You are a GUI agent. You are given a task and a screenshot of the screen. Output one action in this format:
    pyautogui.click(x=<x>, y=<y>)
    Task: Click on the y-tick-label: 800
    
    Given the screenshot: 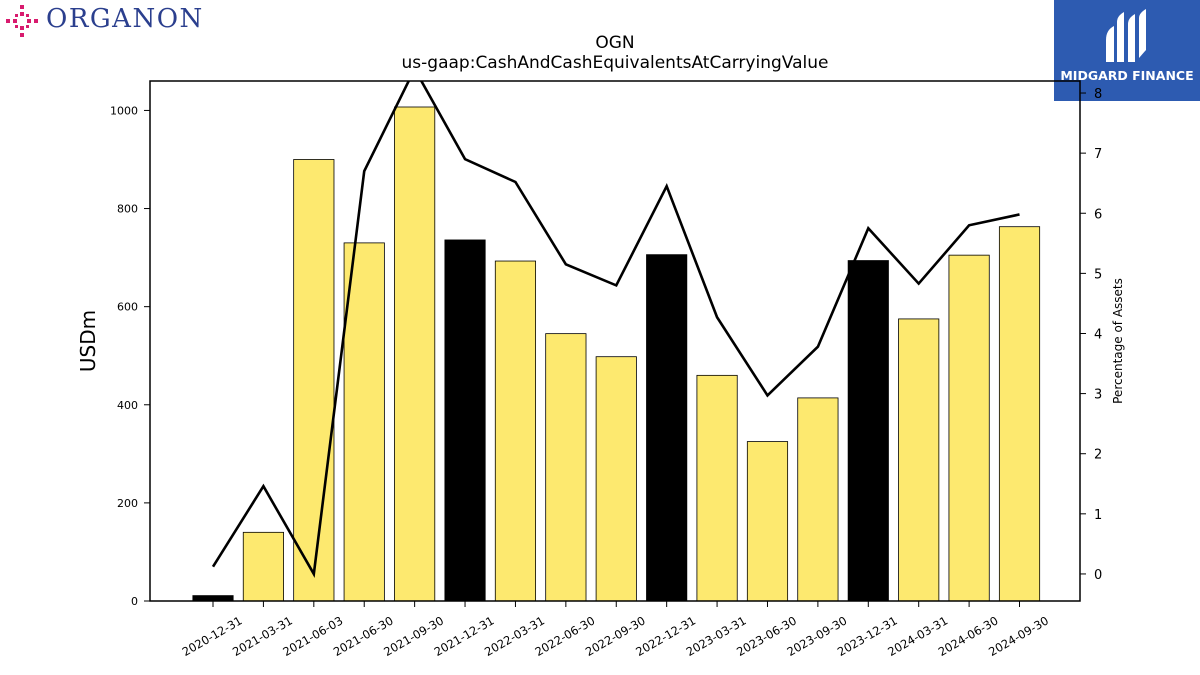 What is the action you would take?
    pyautogui.click(x=127, y=209)
    